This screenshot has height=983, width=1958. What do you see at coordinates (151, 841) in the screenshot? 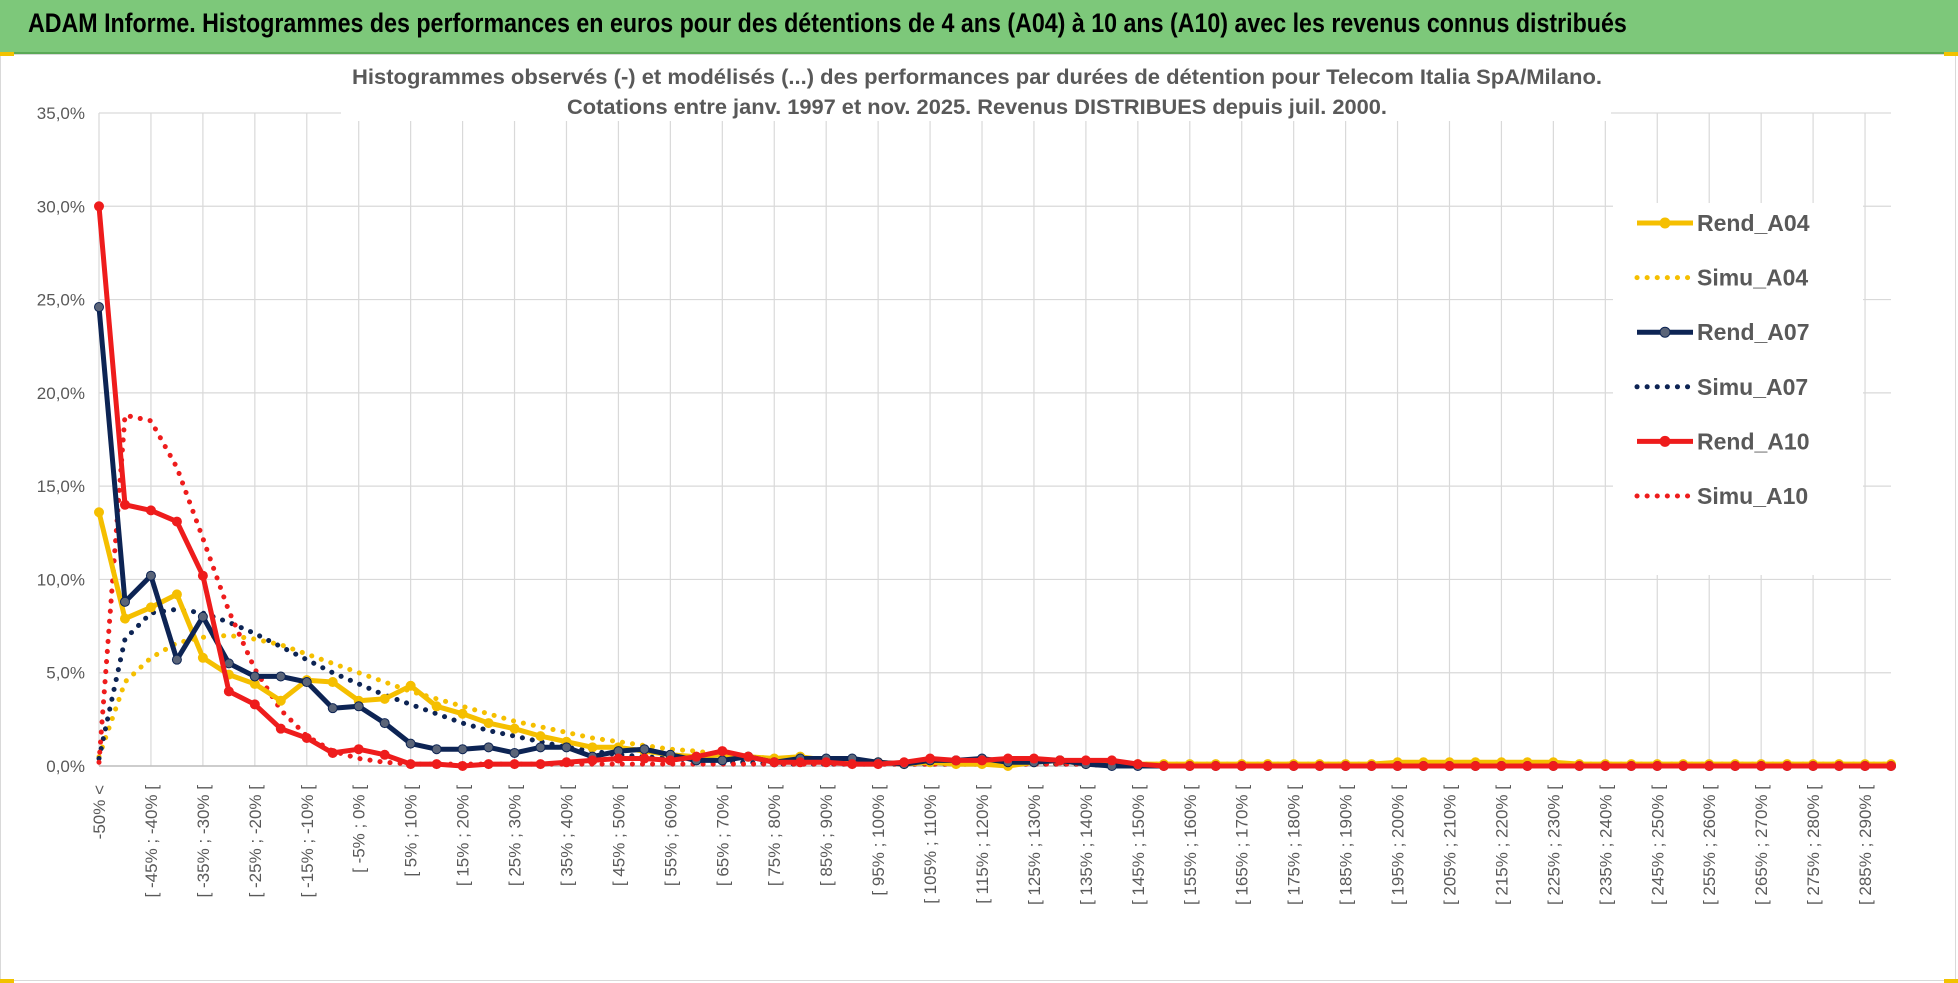
I see `x-tick-label: [ -45% ; -40% [` at bounding box center [151, 841].